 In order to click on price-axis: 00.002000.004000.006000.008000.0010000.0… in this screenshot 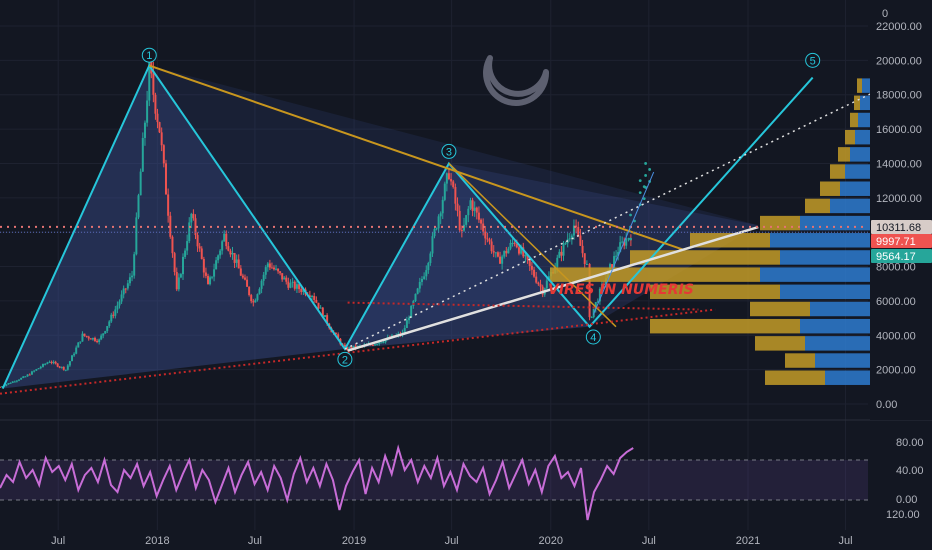, I will do `click(901, 210)`.